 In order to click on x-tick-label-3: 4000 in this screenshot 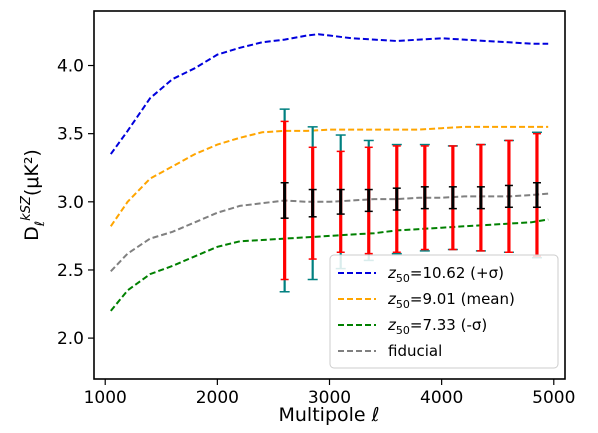, I will do `click(441, 398)`.